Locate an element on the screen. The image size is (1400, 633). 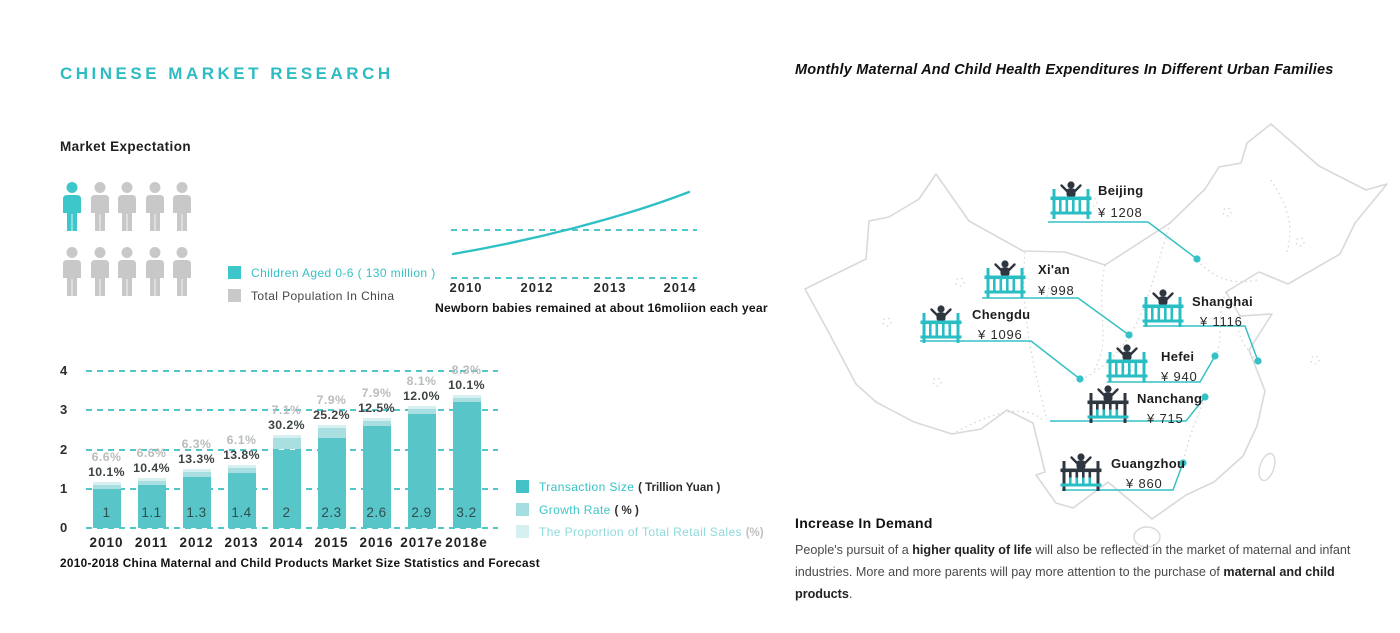
proportion-label: 7.9% is located at coordinates (376, 392).